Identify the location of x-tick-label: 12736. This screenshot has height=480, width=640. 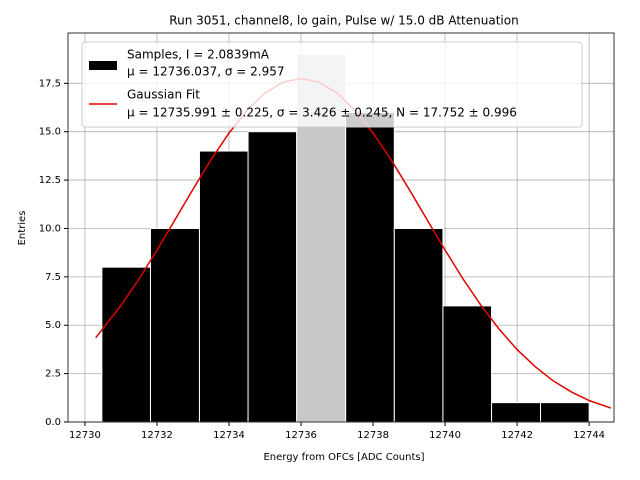
(301, 435).